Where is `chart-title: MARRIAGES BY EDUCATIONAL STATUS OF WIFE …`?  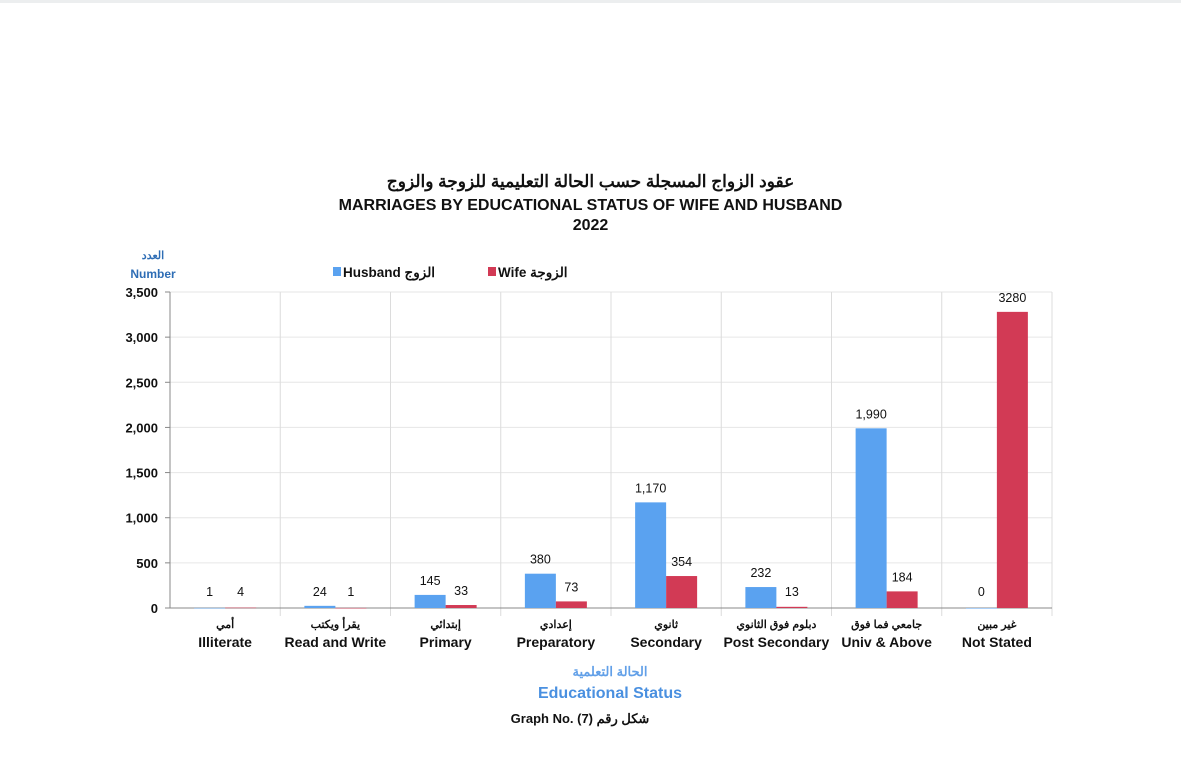 chart-title: MARRIAGES BY EDUCATIONAL STATUS OF WIFE … is located at coordinates (590, 205).